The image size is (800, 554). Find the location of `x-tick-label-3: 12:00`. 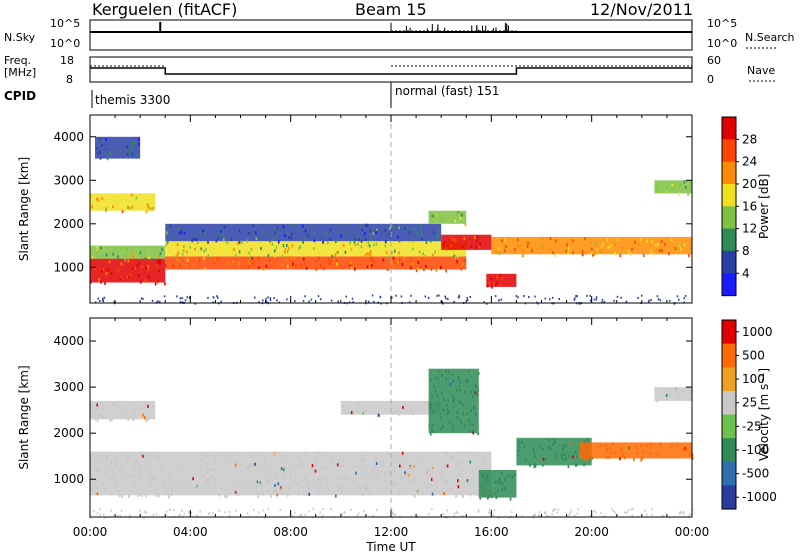

x-tick-label-3: 12:00 is located at coordinates (391, 532).